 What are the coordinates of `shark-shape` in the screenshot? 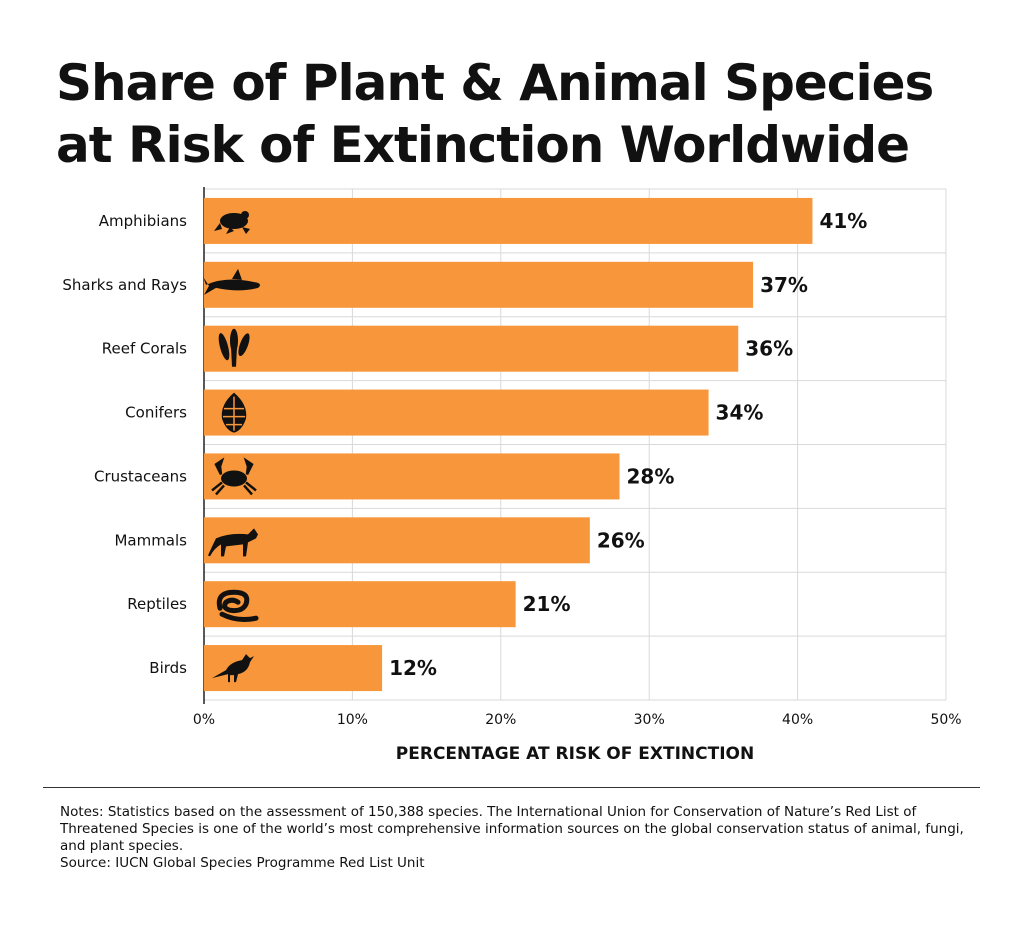 It's located at (231, 281).